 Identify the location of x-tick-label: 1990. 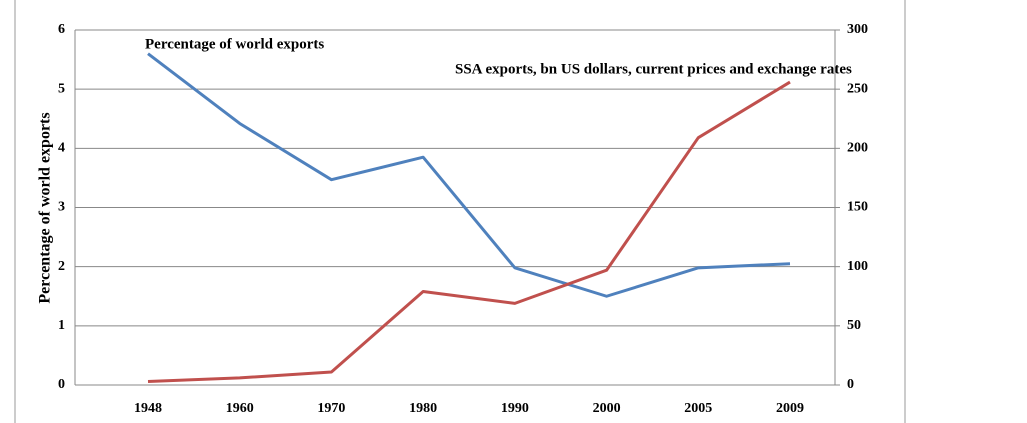
(515, 408).